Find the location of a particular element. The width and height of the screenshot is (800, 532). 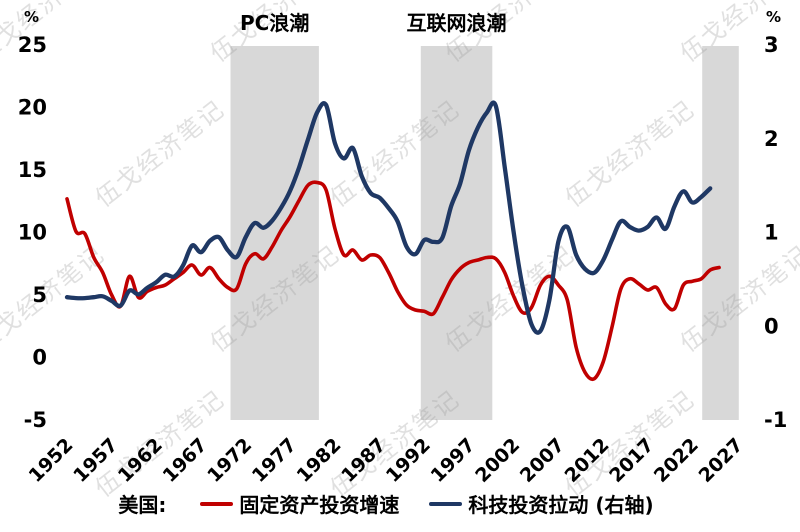

y-axis-left-tick-label: 5 is located at coordinates (39, 295).